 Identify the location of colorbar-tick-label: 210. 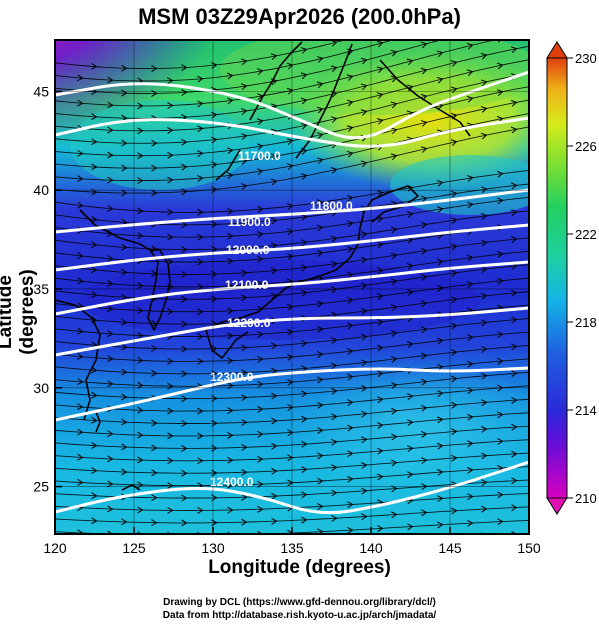
(586, 498).